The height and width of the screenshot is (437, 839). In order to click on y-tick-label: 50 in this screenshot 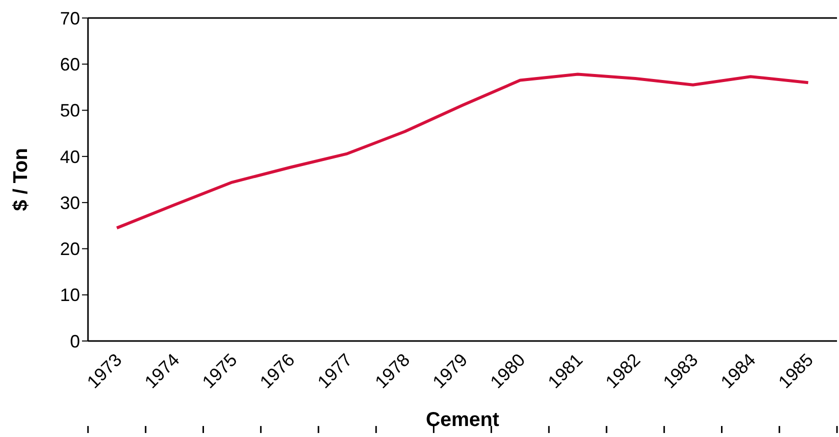, I will do `click(70, 110)`.